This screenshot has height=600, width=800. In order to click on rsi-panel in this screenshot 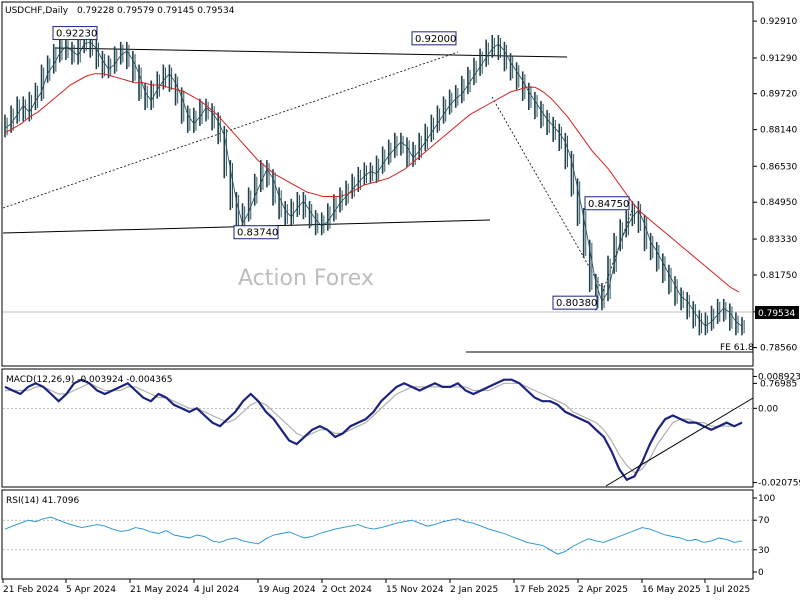, I will do `click(377, 534)`.